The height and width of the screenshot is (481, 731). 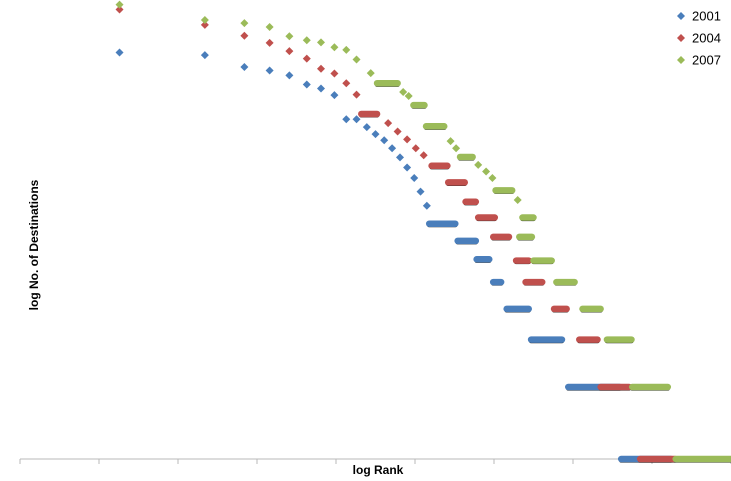 I want to click on x-axis-ticks, so click(x=375, y=461).